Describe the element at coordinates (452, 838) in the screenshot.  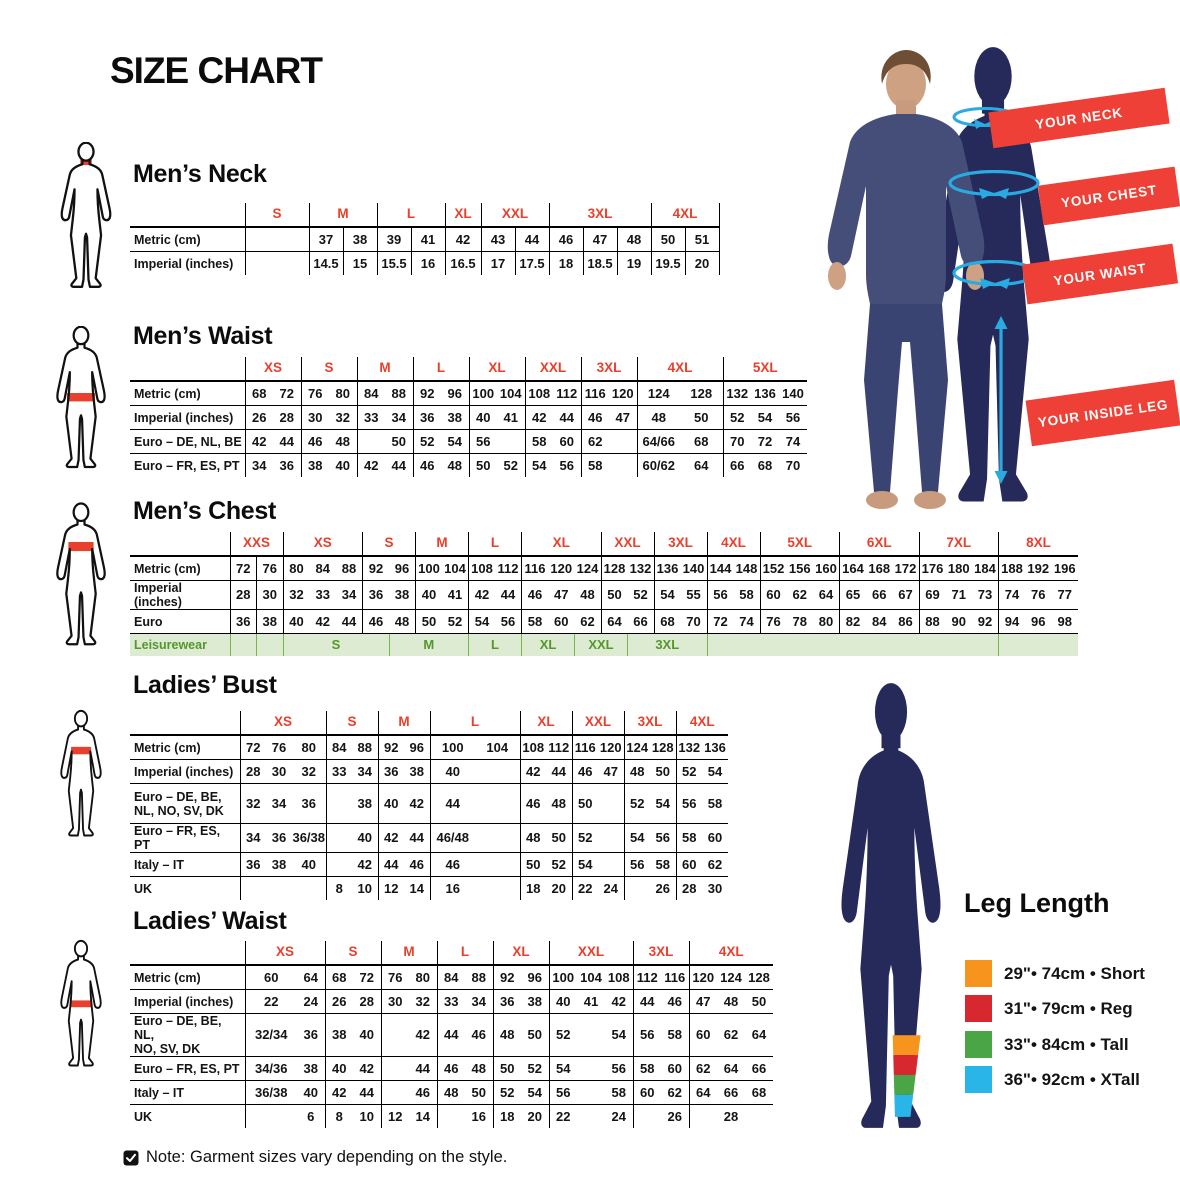
I see `size-cell: 46/48` at that location.